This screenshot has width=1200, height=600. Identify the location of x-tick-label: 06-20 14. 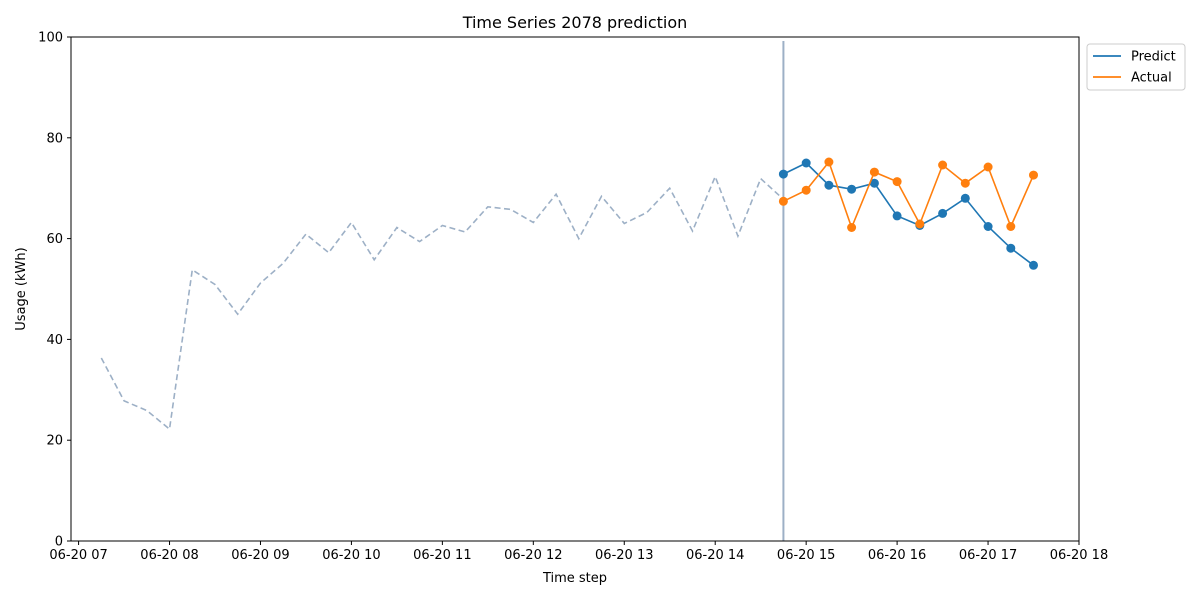
(715, 555).